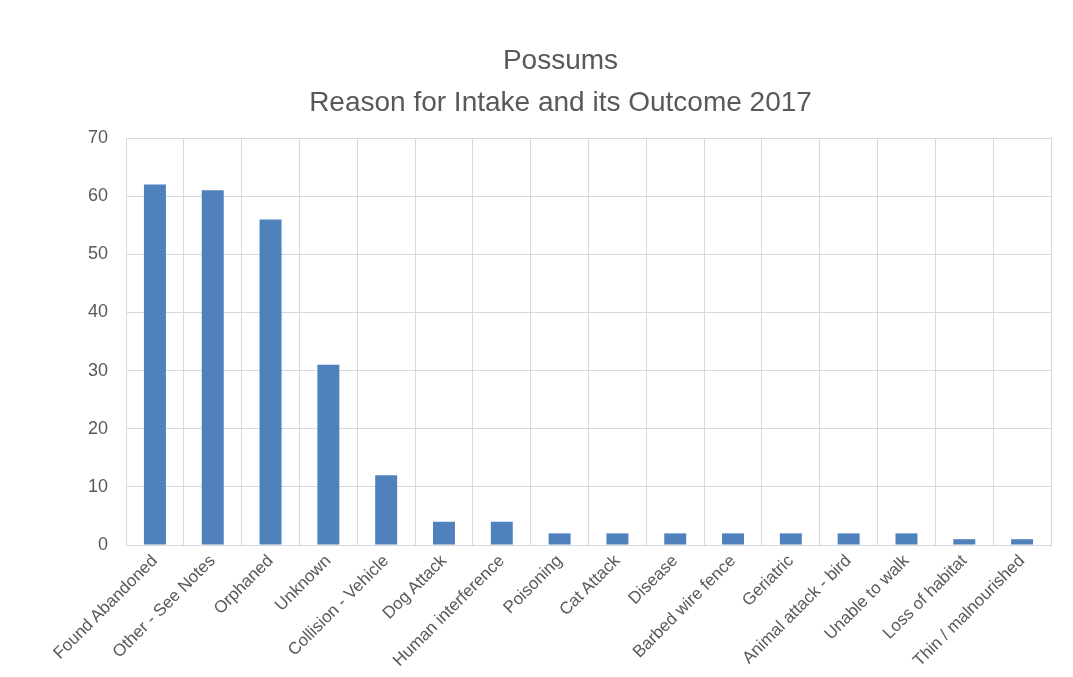 The height and width of the screenshot is (677, 1073). I want to click on chart-title: Possums Reason for Intake and its Outcome 2017, so click(560, 80).